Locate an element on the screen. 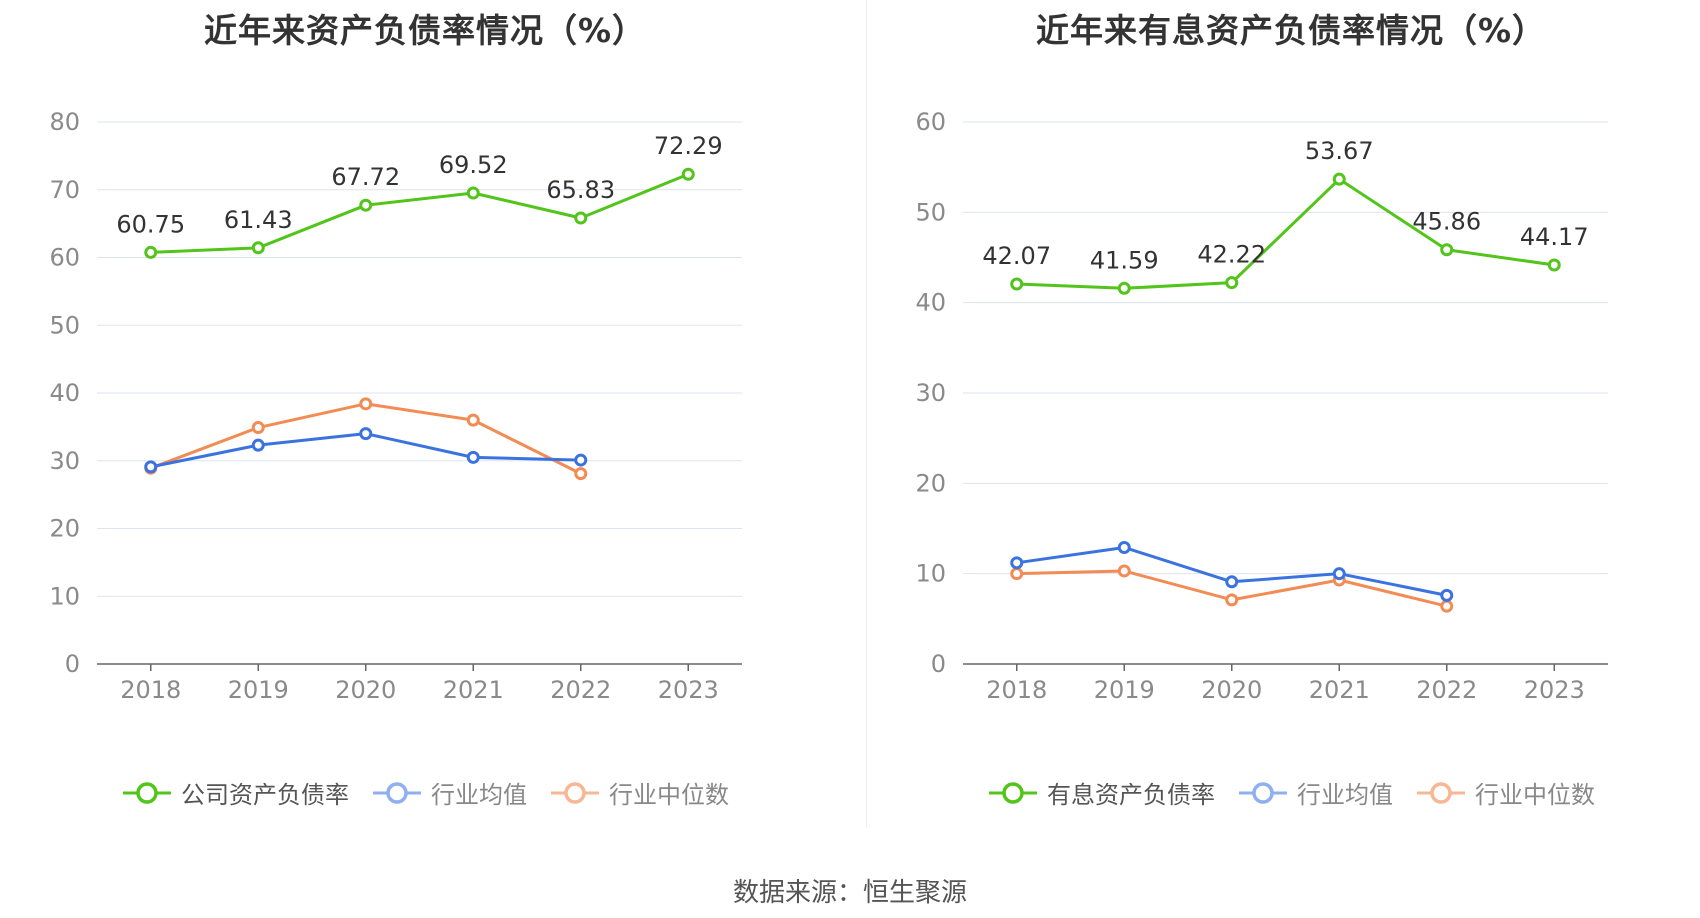 The height and width of the screenshot is (918, 1700). legend-label: 公司资产负债率 is located at coordinates (265, 795).